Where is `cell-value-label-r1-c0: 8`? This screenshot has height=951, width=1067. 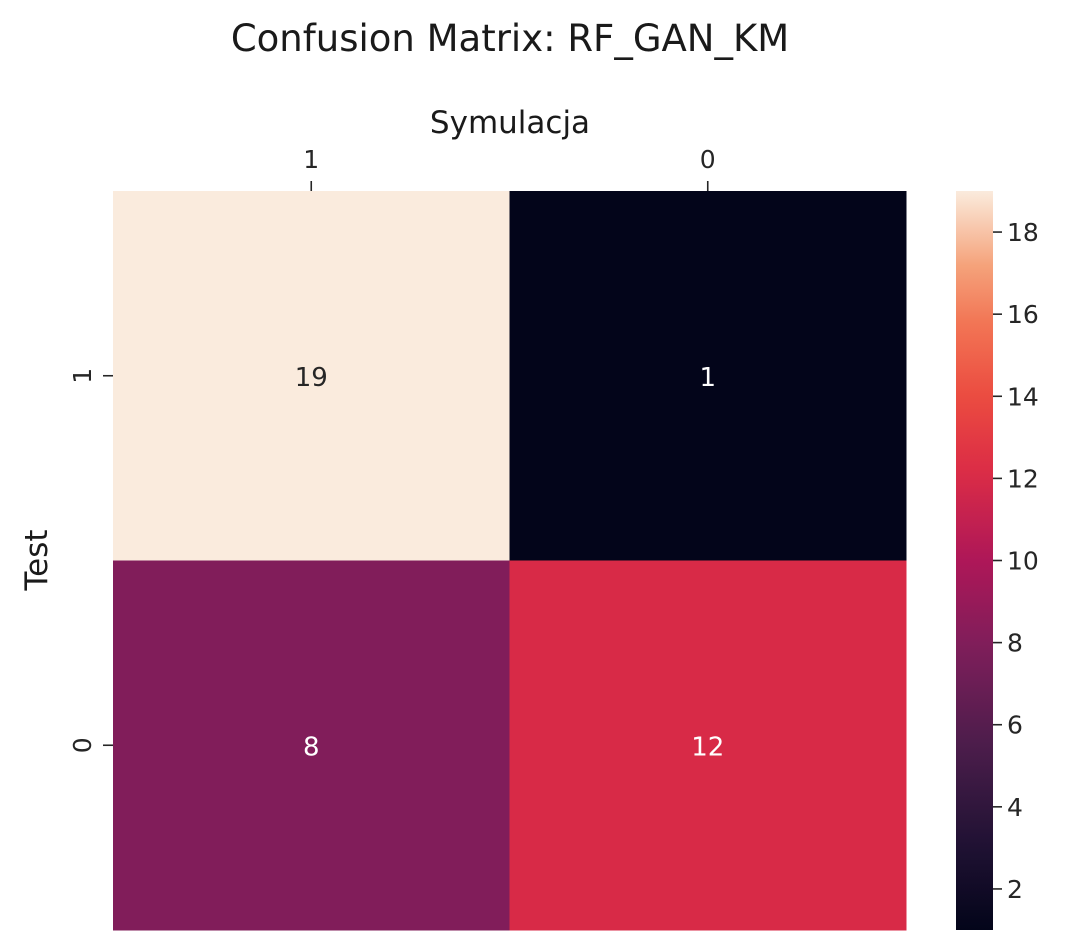 cell-value-label-r1-c0: 8 is located at coordinates (311, 747).